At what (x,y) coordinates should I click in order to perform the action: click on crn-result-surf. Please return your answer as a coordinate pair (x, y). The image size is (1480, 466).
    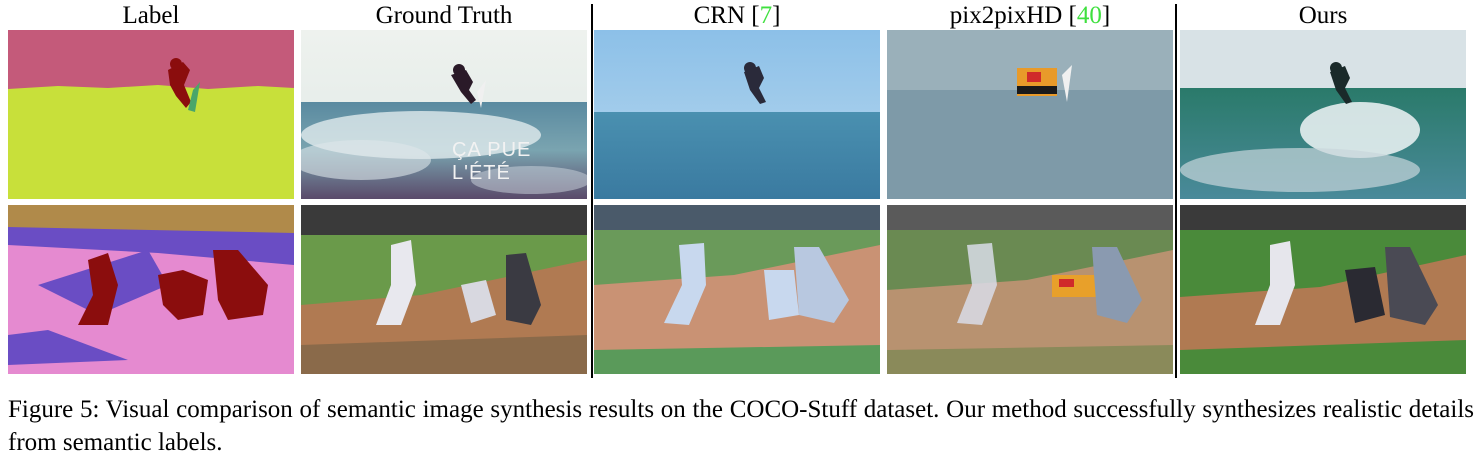
    Looking at the image, I should click on (737, 114).